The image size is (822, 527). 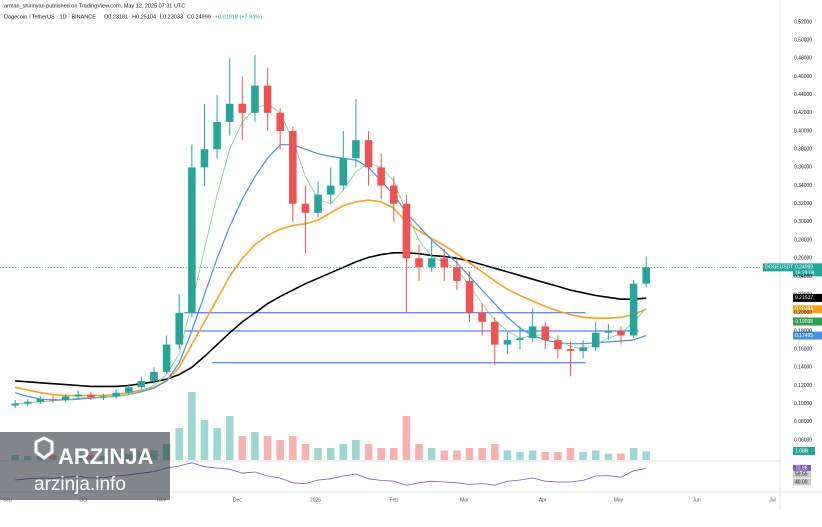 I want to click on watermark: ARZINJA arzinja.info, so click(x=85, y=466).